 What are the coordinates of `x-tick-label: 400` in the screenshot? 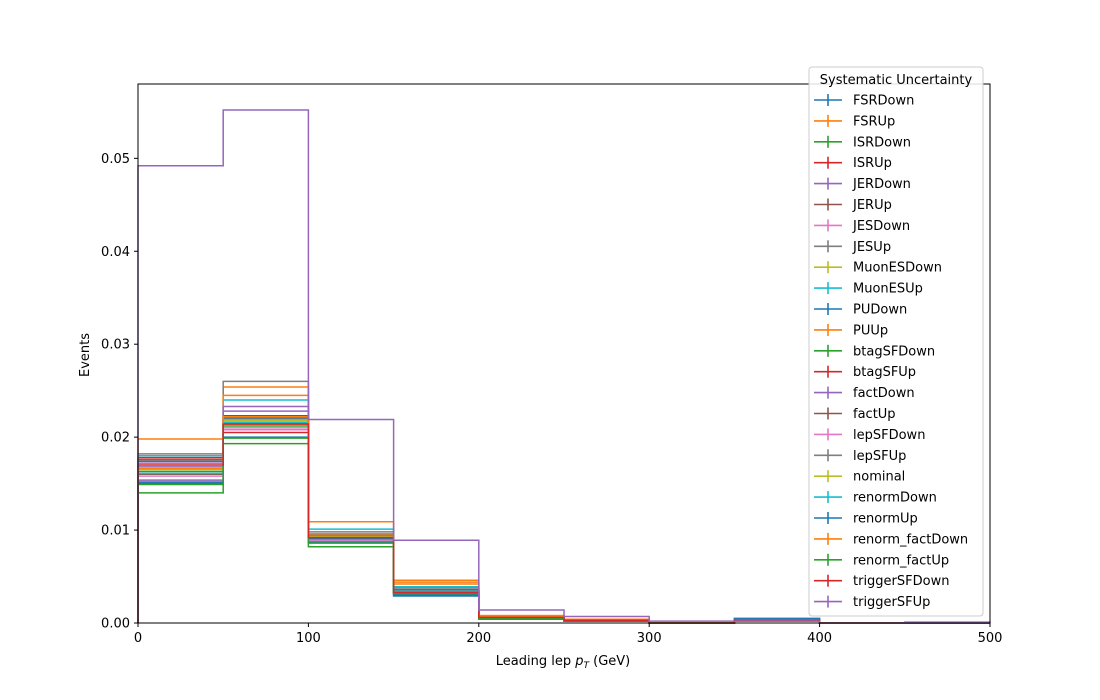 It's located at (819, 638).